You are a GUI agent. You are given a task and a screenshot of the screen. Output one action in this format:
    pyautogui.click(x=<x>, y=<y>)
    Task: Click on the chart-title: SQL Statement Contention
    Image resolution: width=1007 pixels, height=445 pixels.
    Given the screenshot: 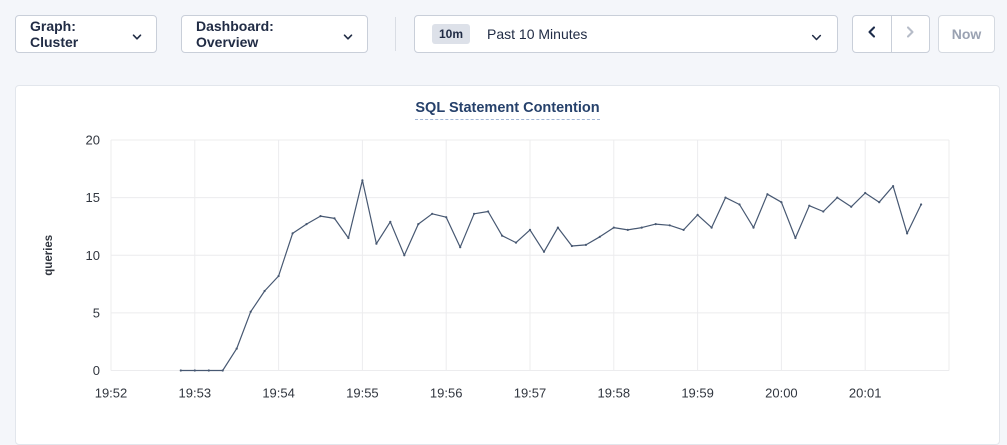 What is the action you would take?
    pyautogui.click(x=507, y=110)
    